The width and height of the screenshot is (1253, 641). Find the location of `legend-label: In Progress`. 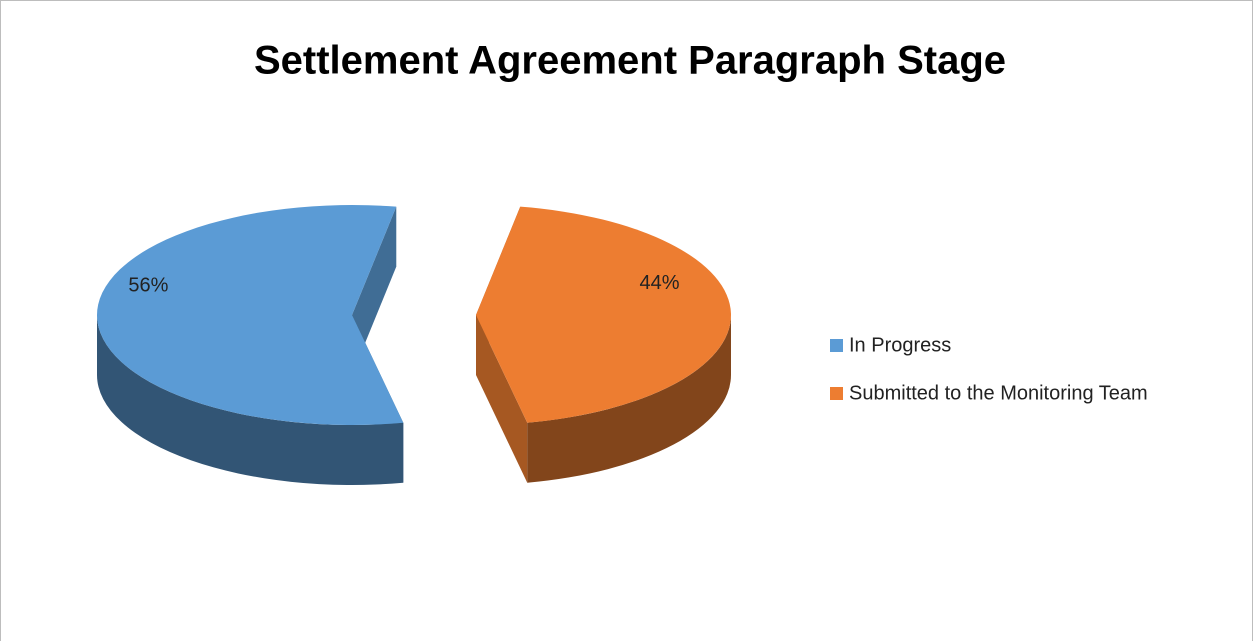

legend-label: In Progress is located at coordinates (900, 345).